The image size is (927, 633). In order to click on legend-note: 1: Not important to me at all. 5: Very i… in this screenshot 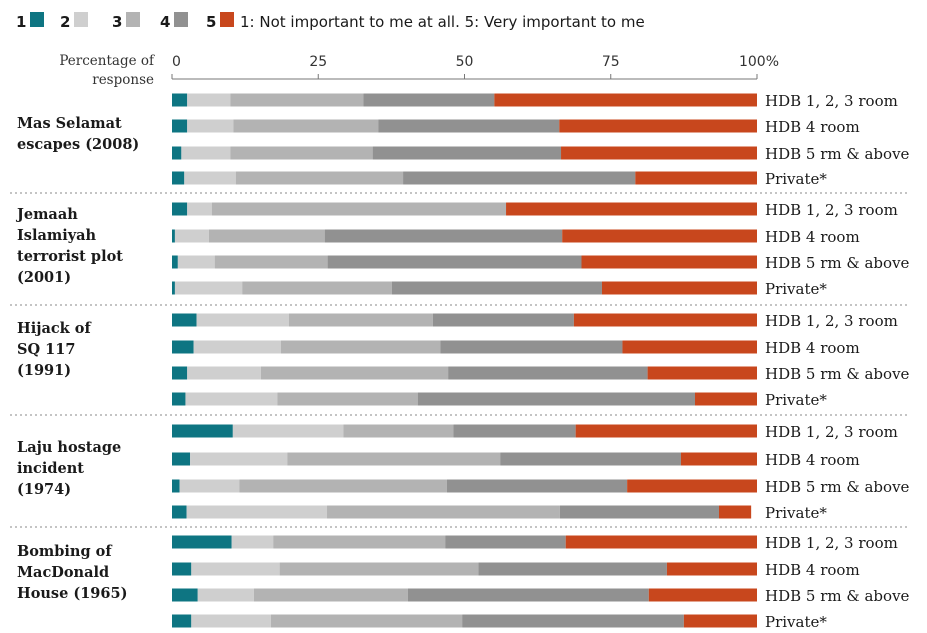, I will do `click(442, 22)`.